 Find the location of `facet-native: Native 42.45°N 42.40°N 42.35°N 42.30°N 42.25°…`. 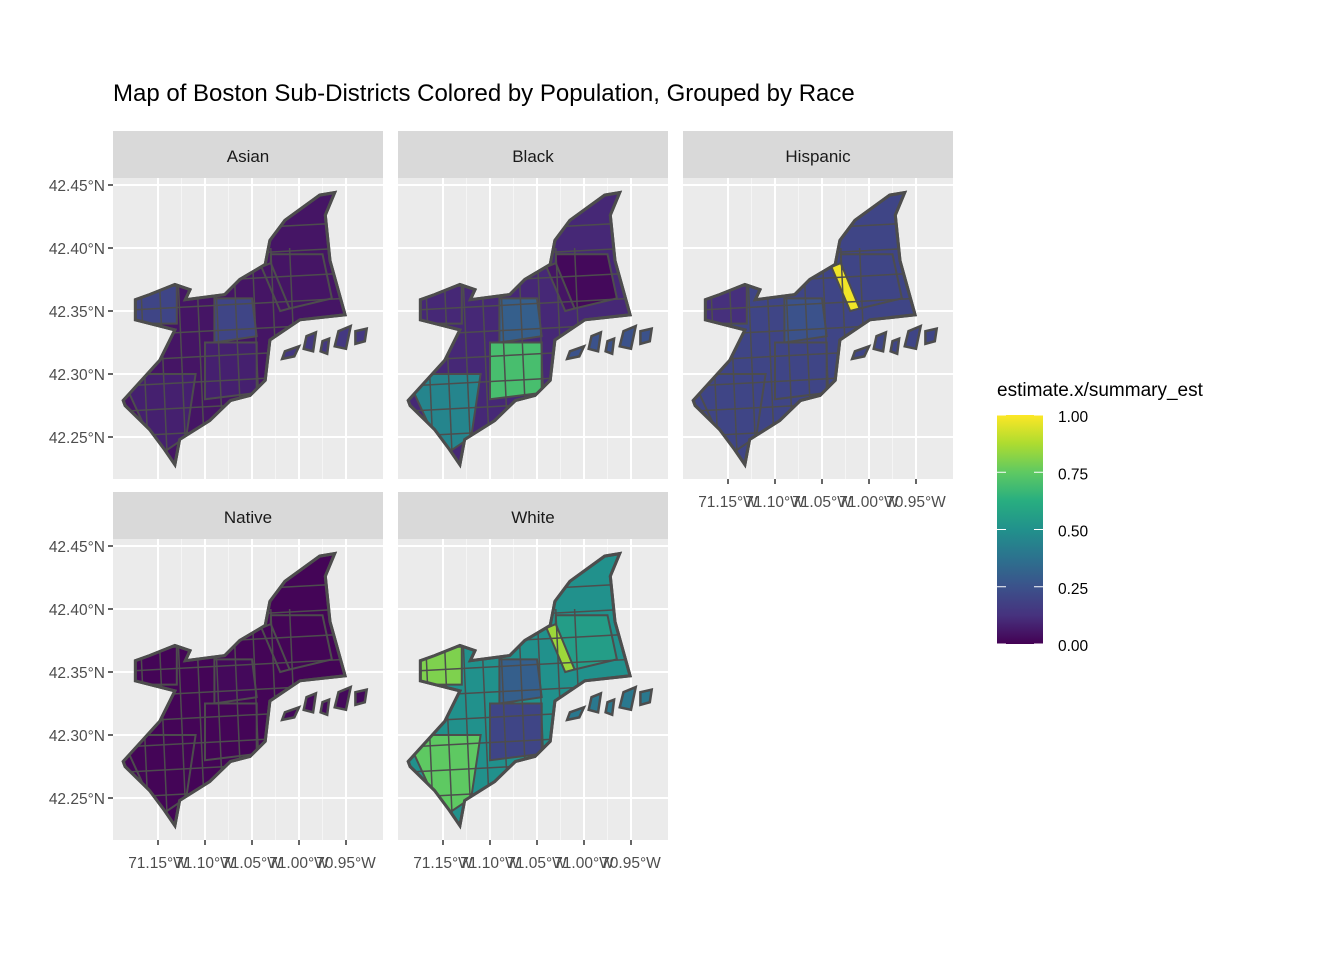

facet-native: Native 42.45°N 42.40°N 42.35°N 42.30°N 42.25°… is located at coordinates (216, 682).